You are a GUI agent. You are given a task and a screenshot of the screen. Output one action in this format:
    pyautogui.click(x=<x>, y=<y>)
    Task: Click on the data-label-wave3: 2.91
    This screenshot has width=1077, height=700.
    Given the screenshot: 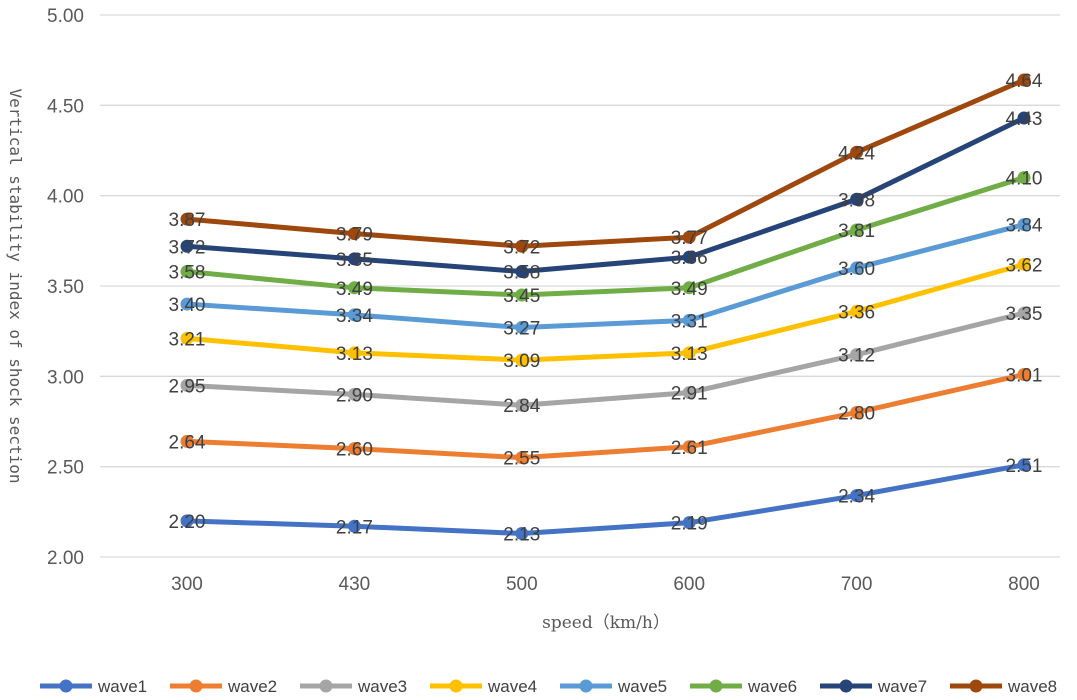 What is the action you would take?
    pyautogui.click(x=689, y=394)
    